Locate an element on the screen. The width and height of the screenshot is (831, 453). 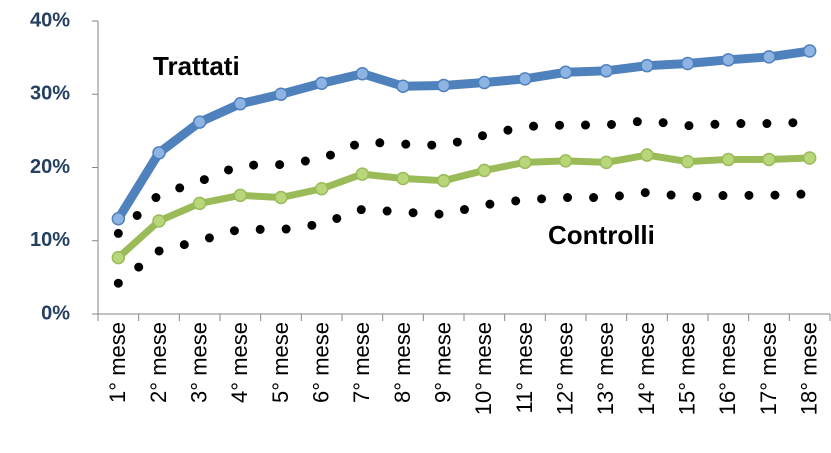
x-tick-label: 10° mese is located at coordinates (483, 368).